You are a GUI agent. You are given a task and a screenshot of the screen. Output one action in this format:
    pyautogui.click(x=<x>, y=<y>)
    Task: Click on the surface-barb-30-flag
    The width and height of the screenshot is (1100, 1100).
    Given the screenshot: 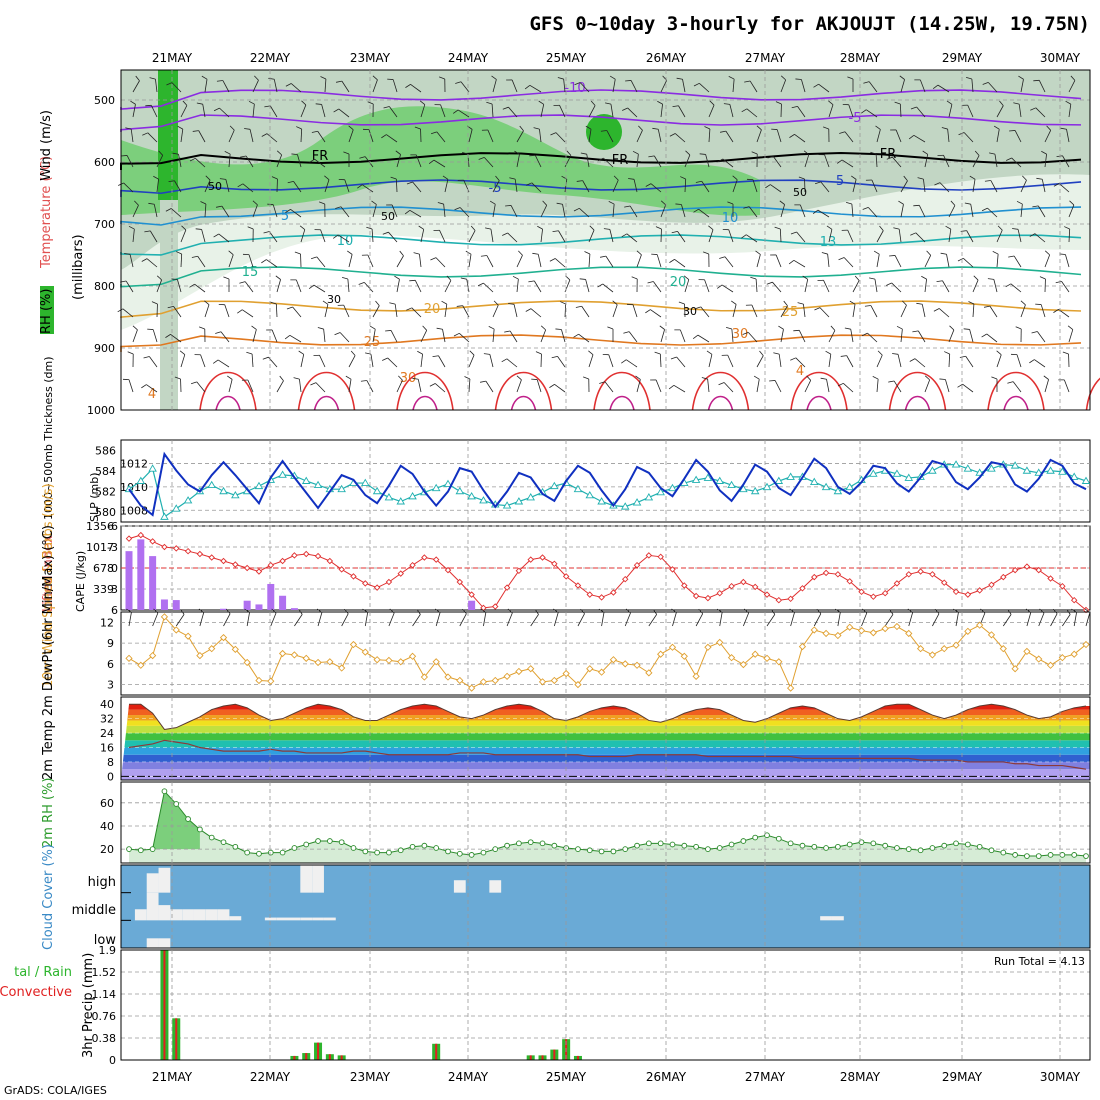 What is the action you would take?
    pyautogui.click(x=483, y=610)
    